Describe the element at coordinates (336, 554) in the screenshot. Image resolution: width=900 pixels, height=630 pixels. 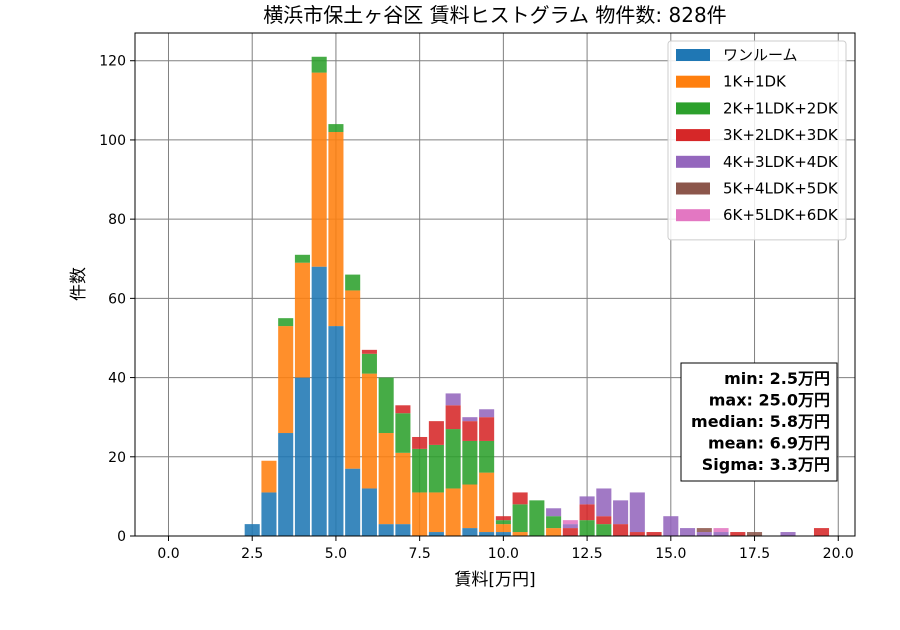
I see `x-tick-label: 5.0` at that location.